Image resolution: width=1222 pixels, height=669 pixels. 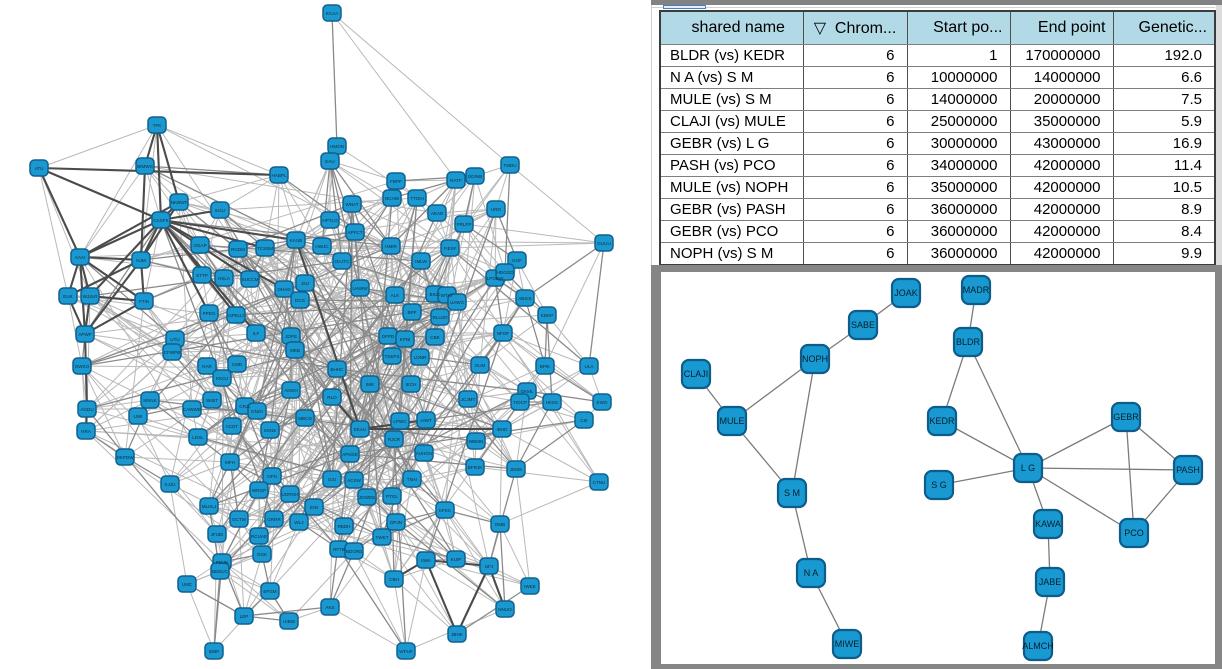 I want to click on svg-text: ACDT, so click(x=232, y=426).